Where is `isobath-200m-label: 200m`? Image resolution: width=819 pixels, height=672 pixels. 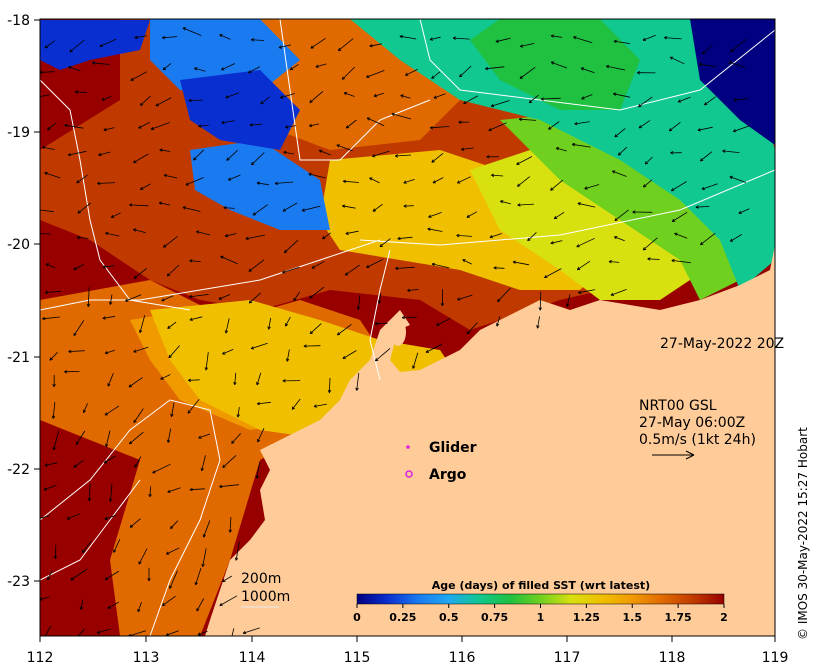
isobath-200m-label: 200m is located at coordinates (261, 579).